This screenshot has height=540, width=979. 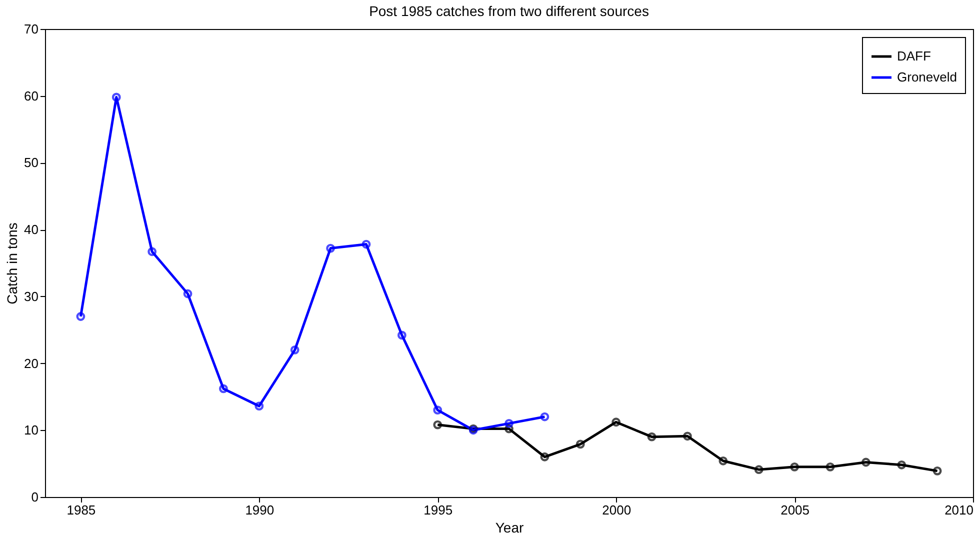 What do you see at coordinates (959, 510) in the screenshot?
I see `x-tick-label: 2010` at bounding box center [959, 510].